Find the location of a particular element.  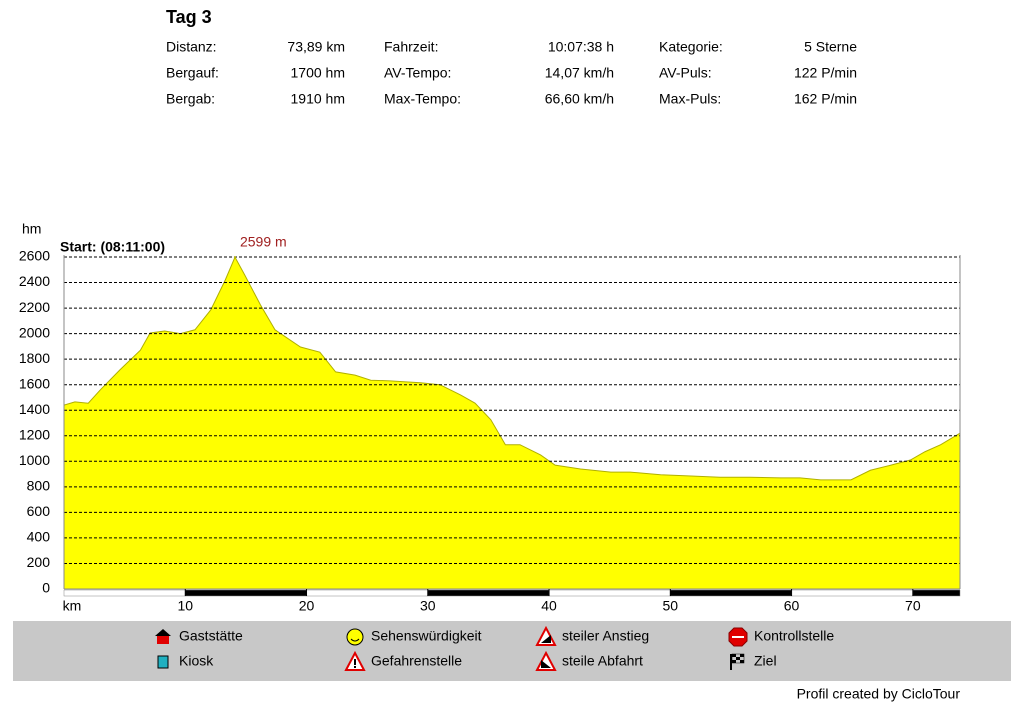

x-tick-label: 40 is located at coordinates (549, 606).